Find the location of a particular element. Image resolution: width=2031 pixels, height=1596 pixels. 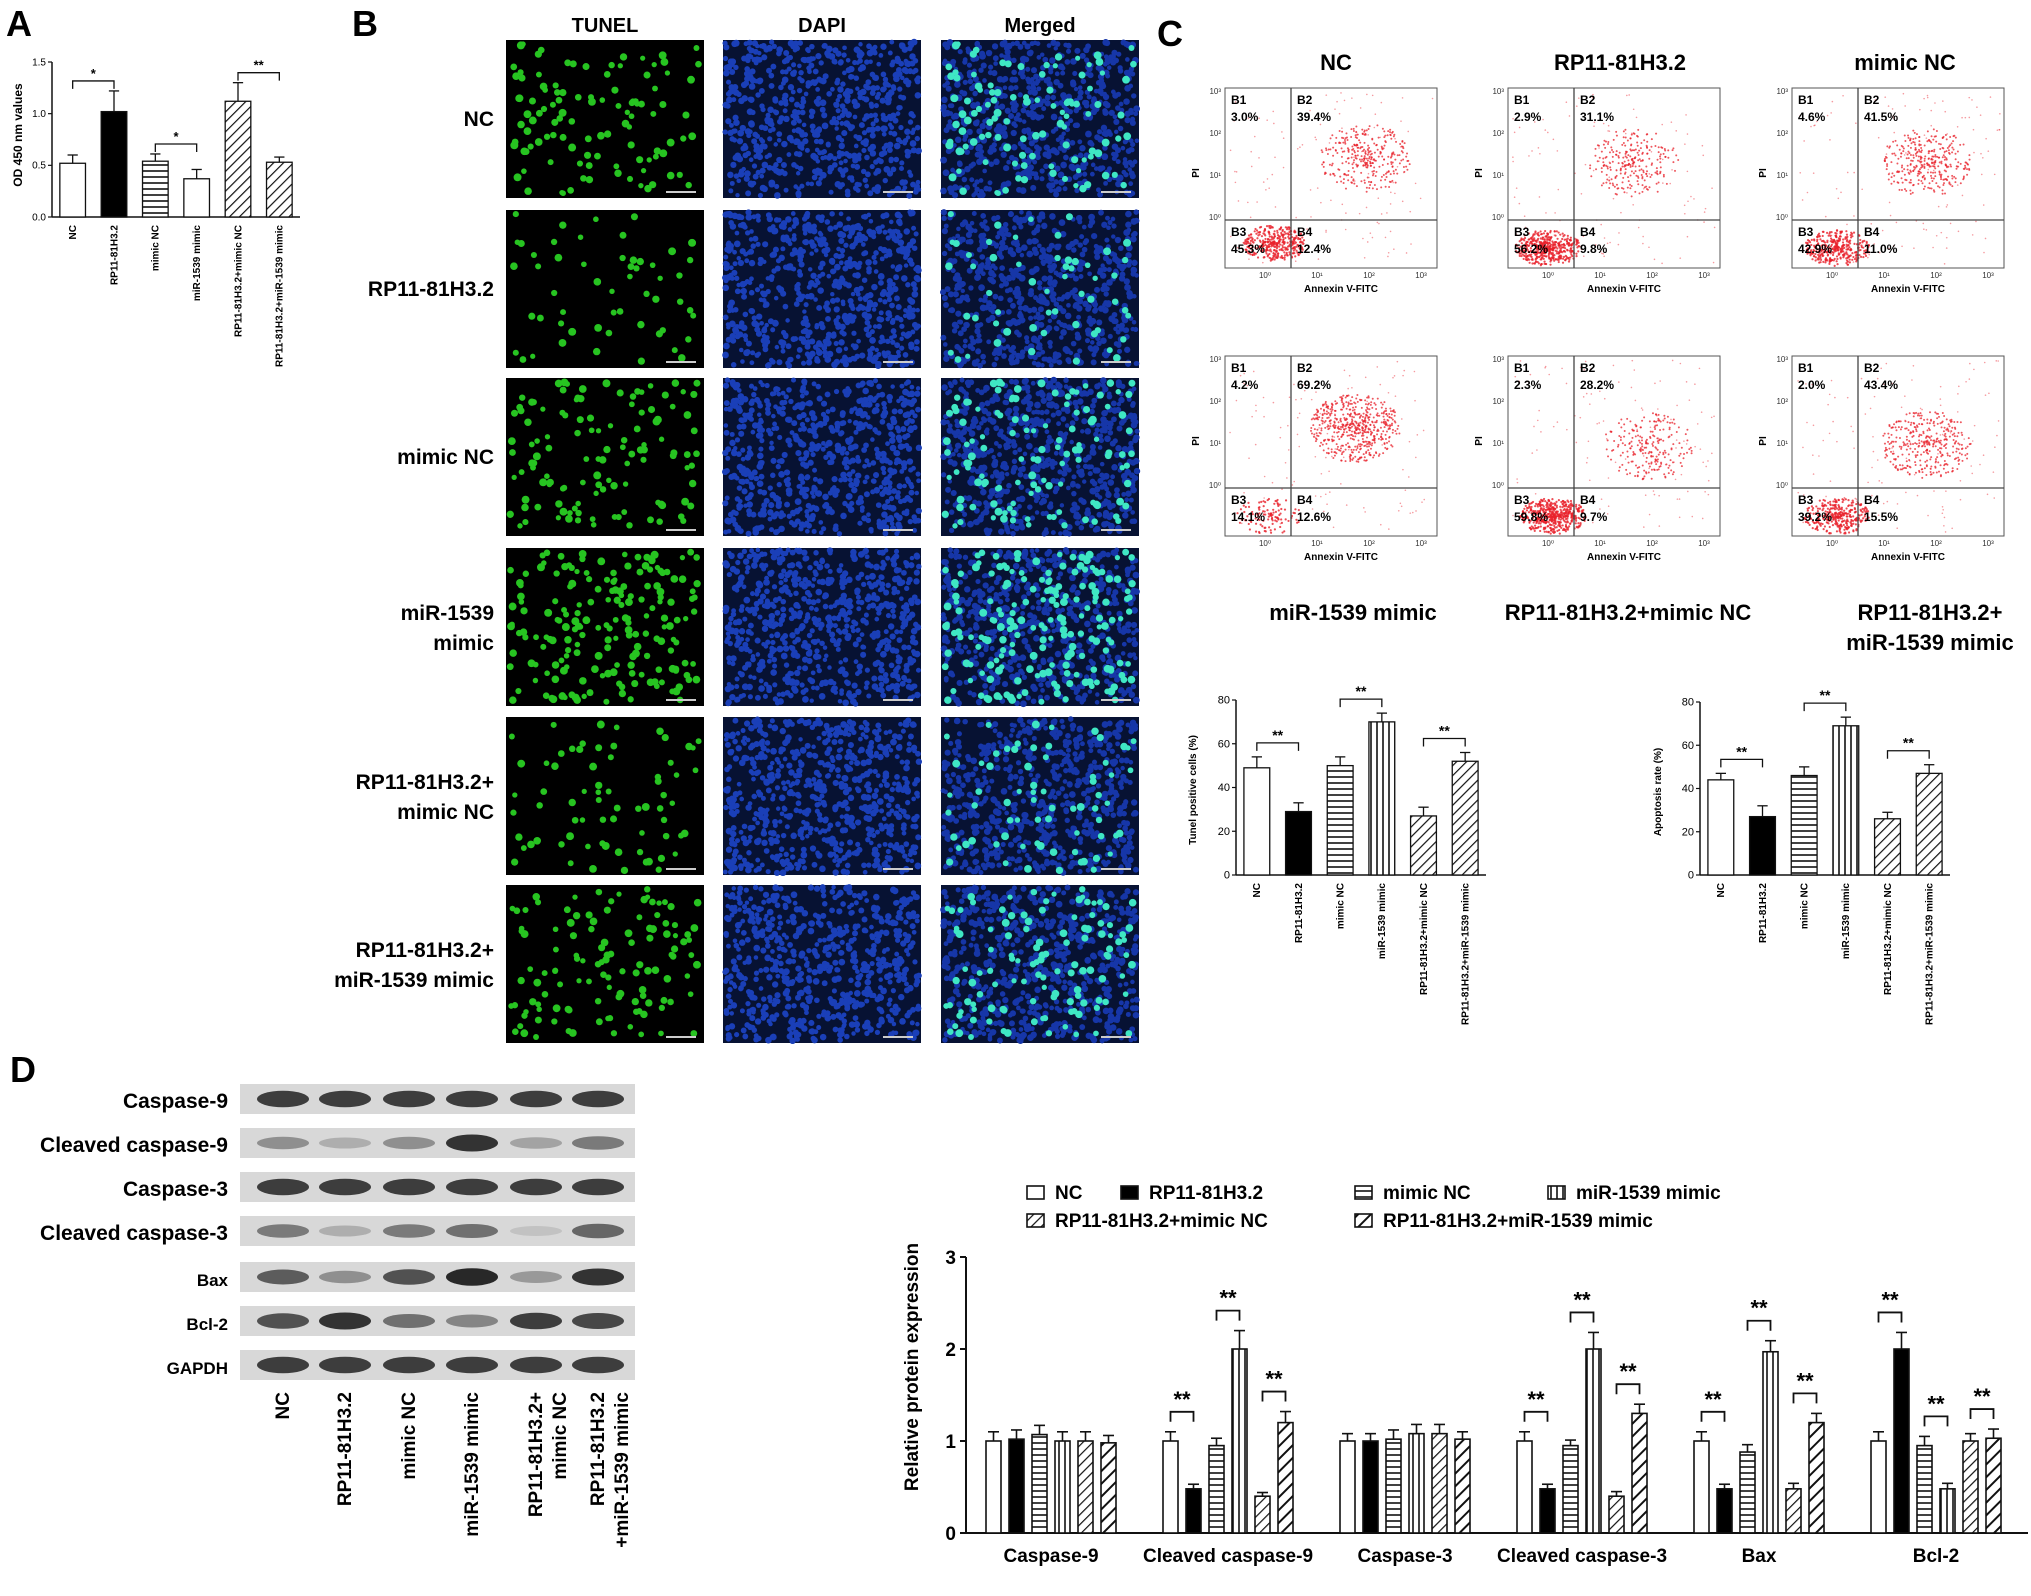

x-tick-label: RP11-81H3.2+mimic NC is located at coordinates (238, 281).